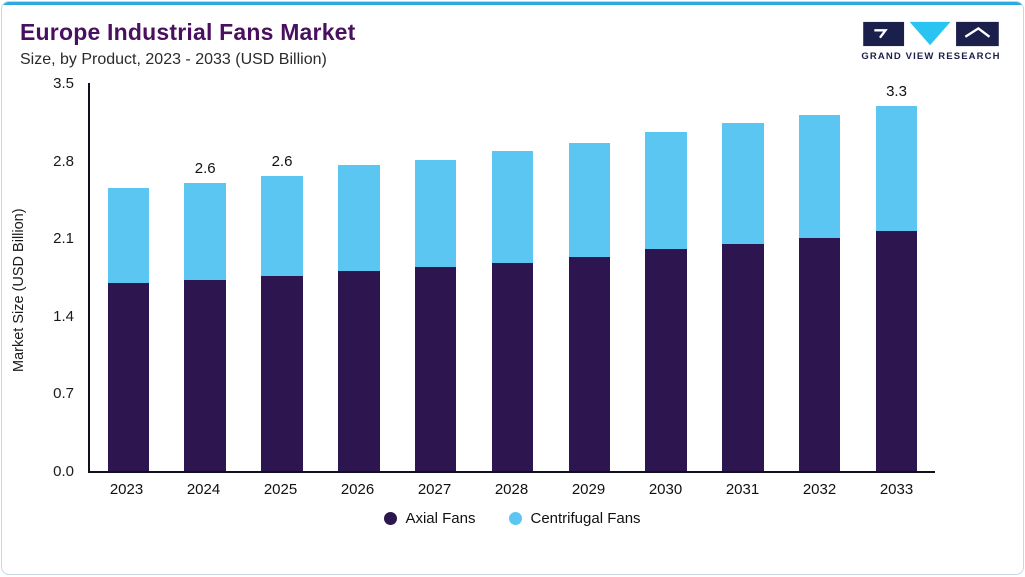 This screenshot has height=577, width=1025. I want to click on legend-label: Centrifugal Fans, so click(585, 518).